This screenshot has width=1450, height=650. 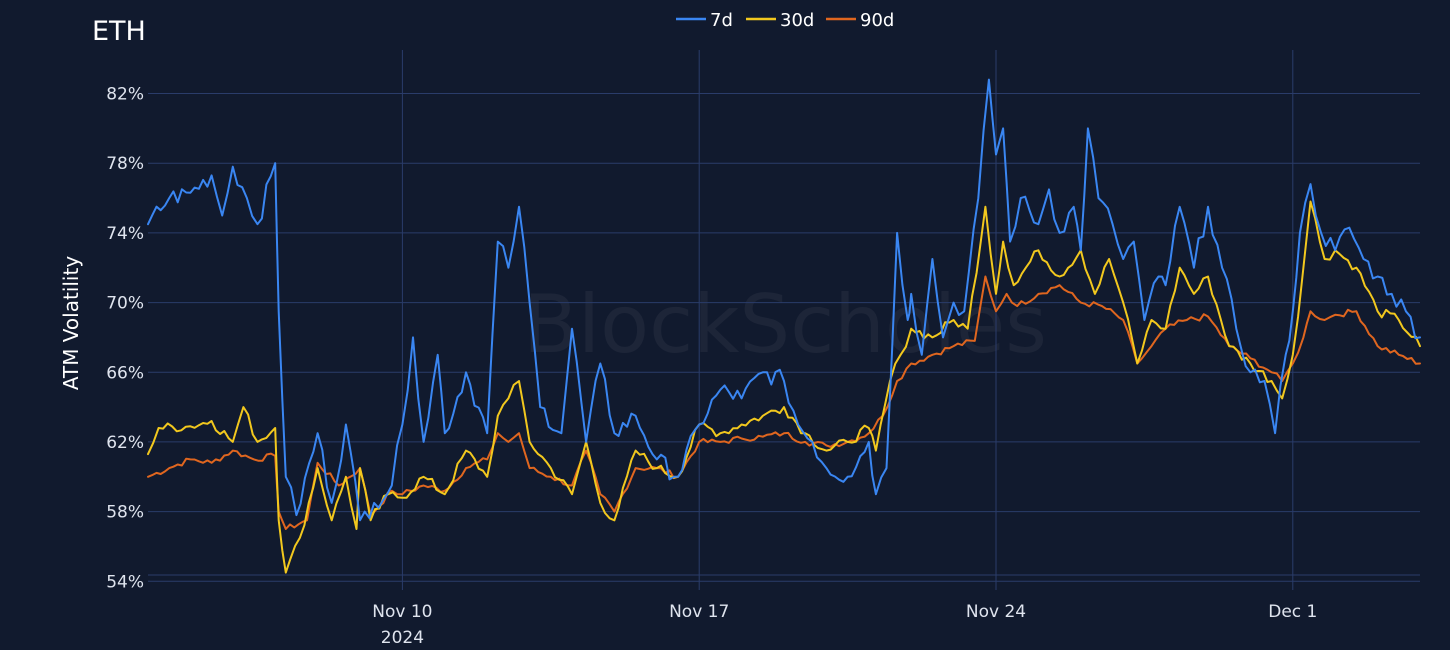 I want to click on x-axis-ticks: Nov 10 2024 Nov 17 Nov 24 Dec 1, so click(x=844, y=625).